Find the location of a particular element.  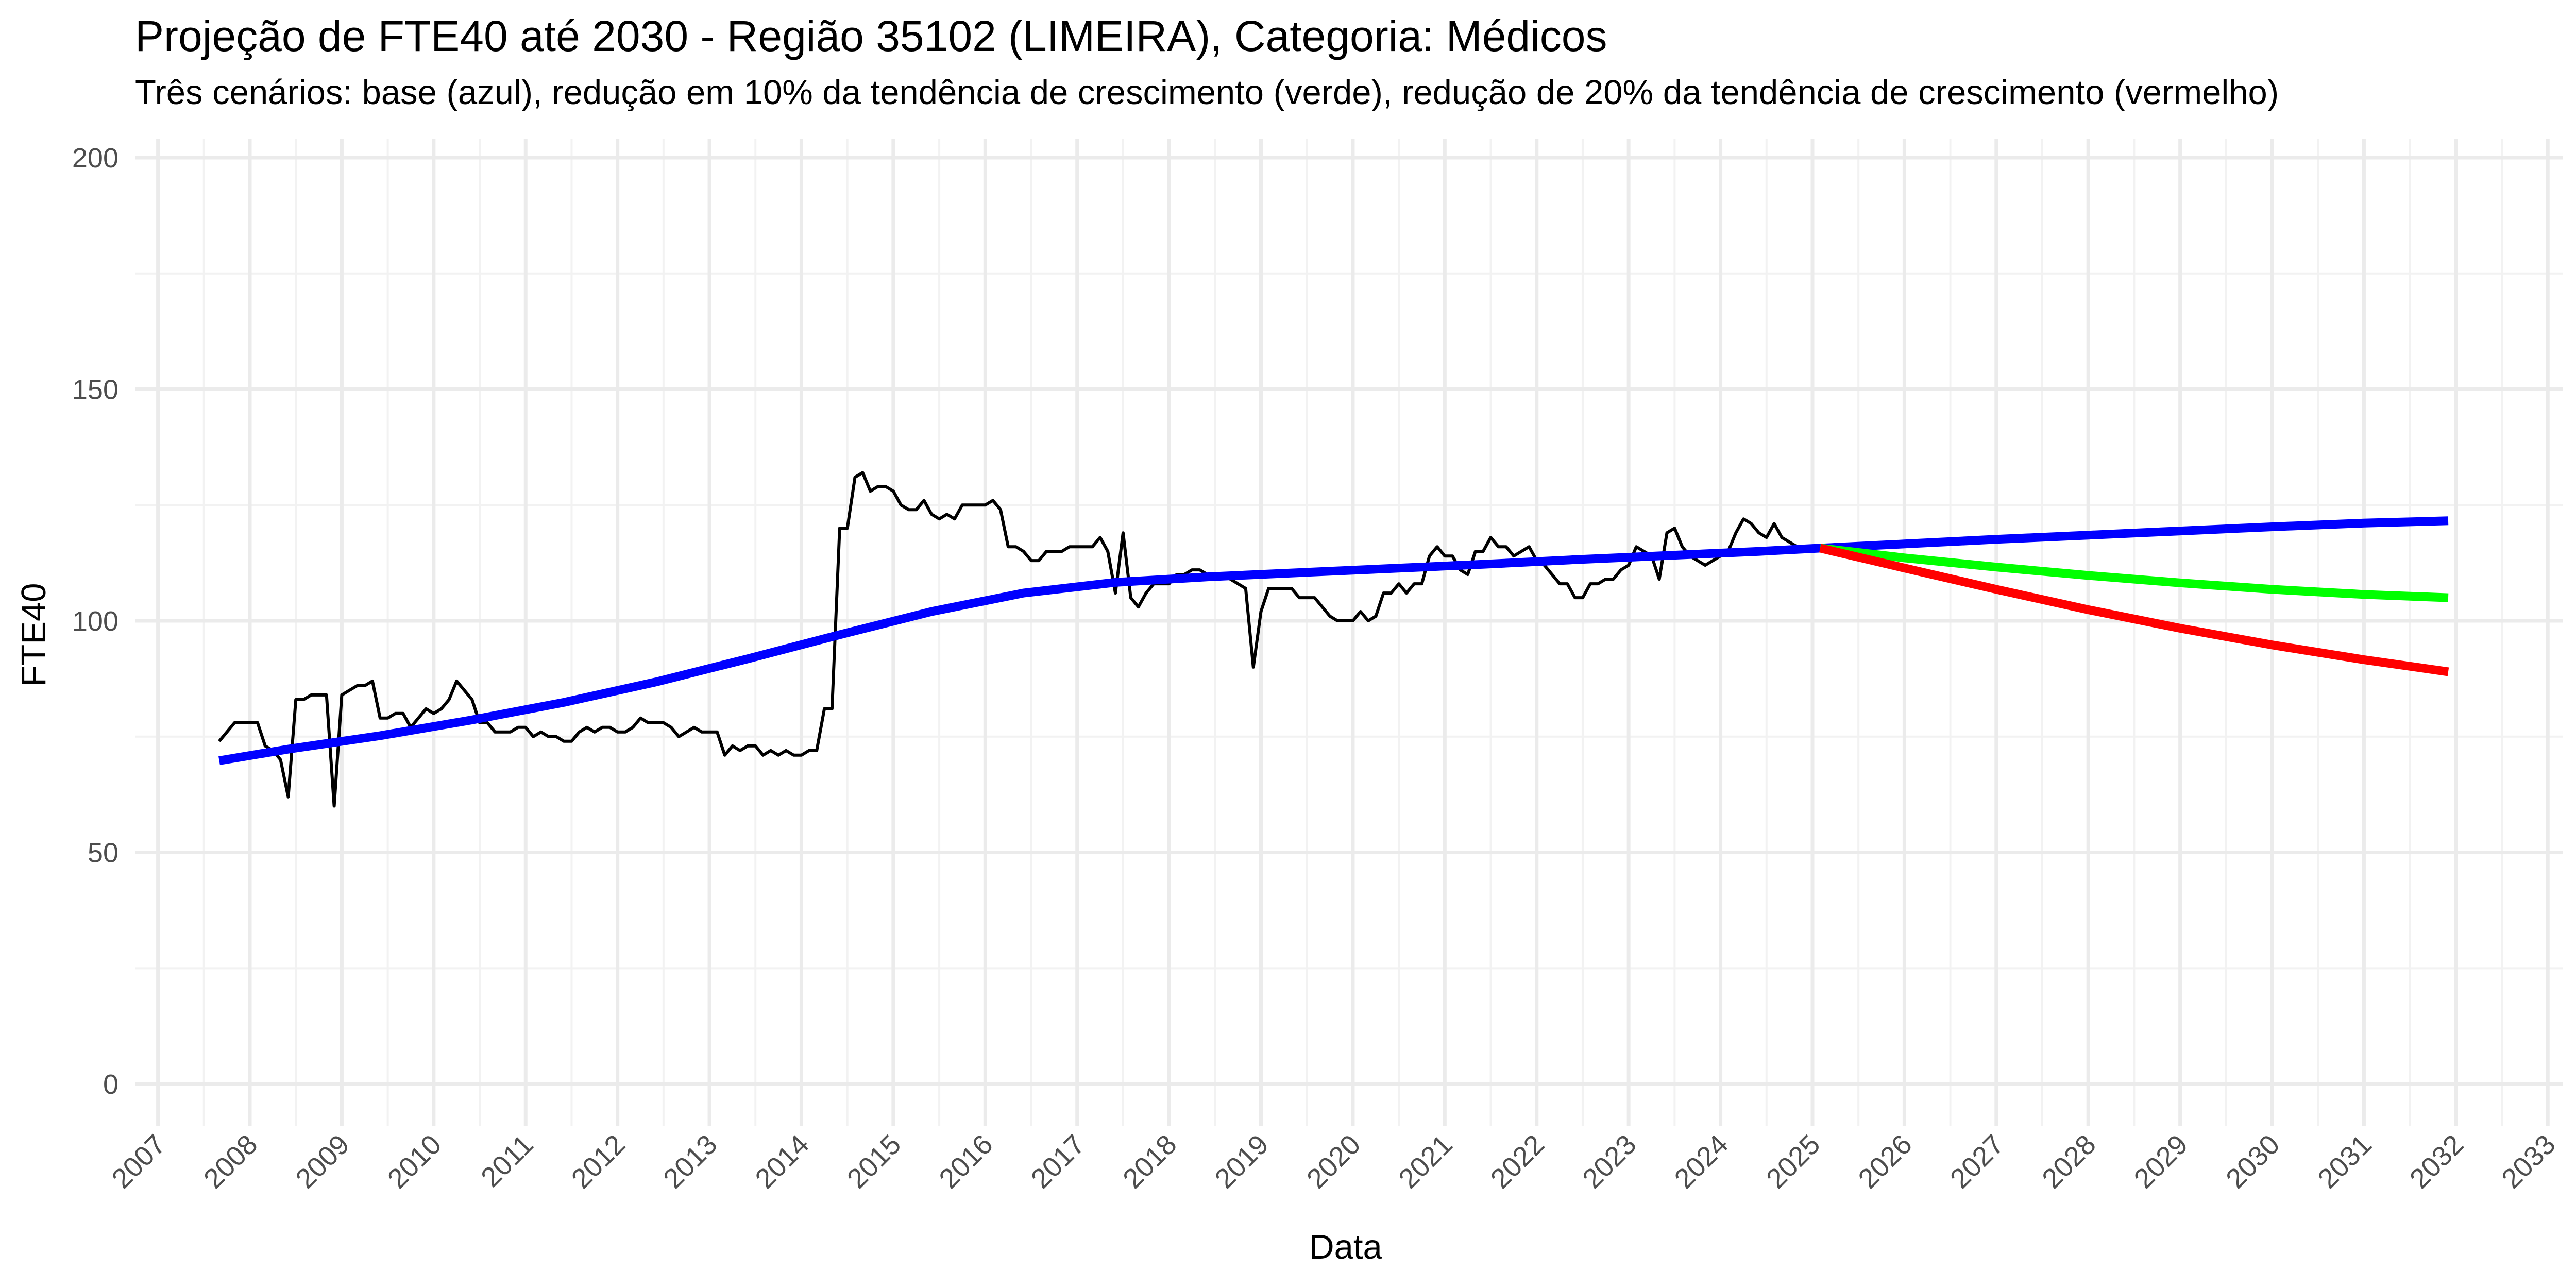

x-tick-label: 2027 is located at coordinates (1977, 1161).